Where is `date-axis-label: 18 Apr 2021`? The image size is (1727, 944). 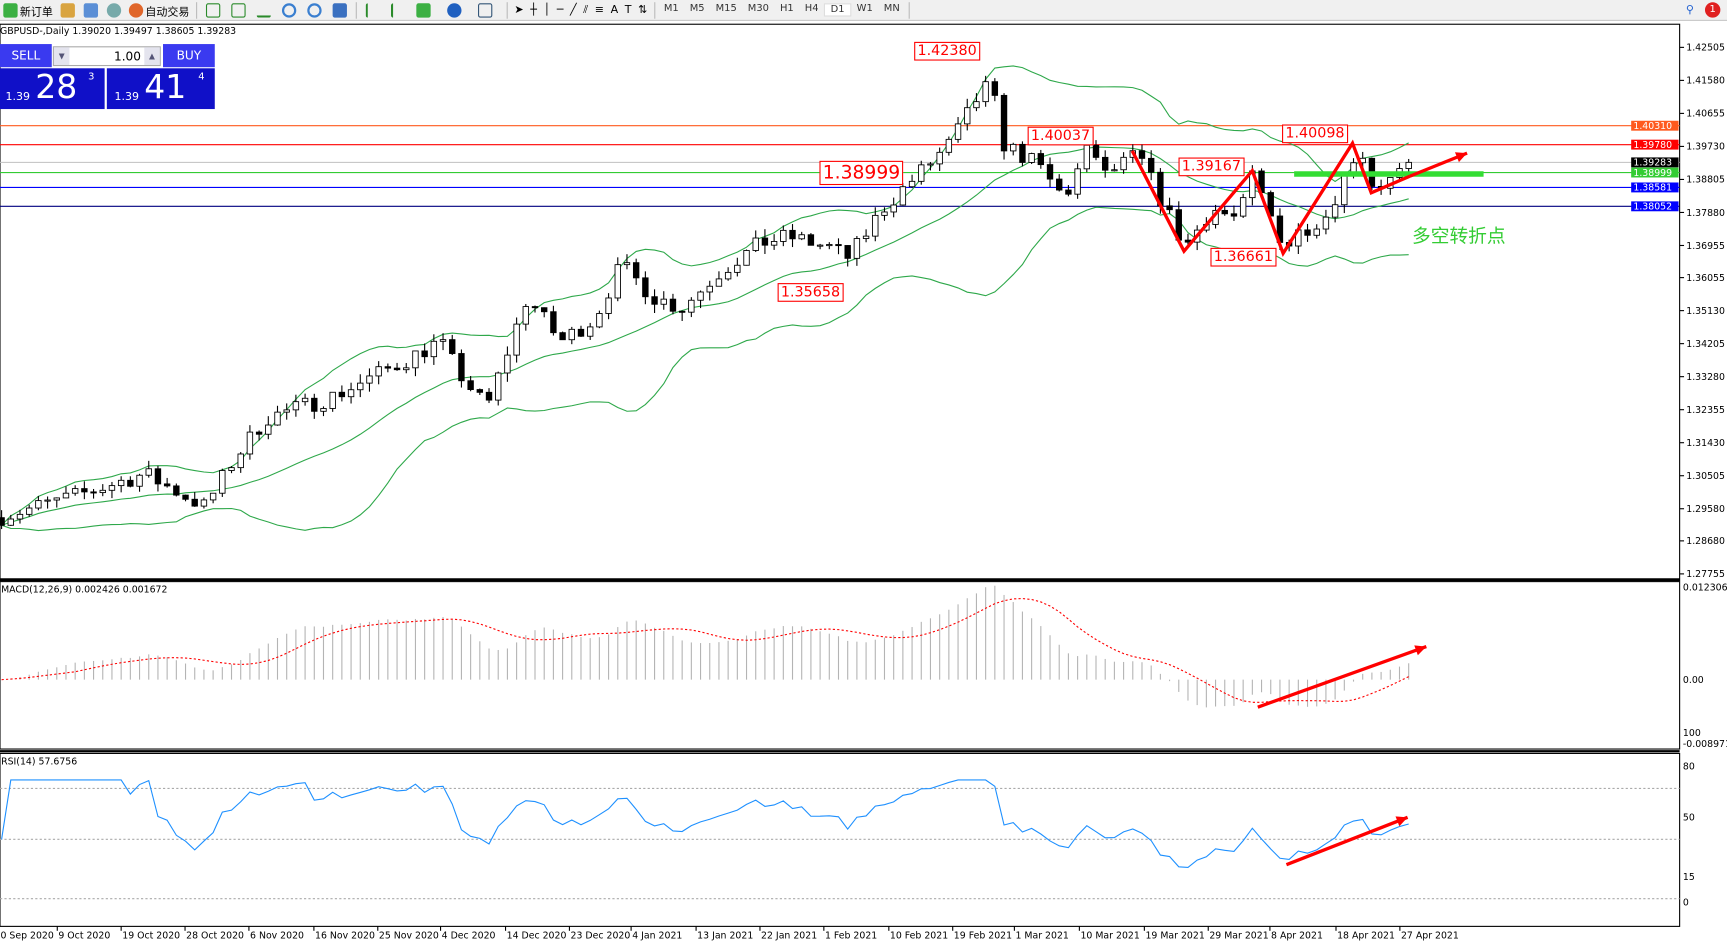 date-axis-label: 18 Apr 2021 is located at coordinates (1366, 935).